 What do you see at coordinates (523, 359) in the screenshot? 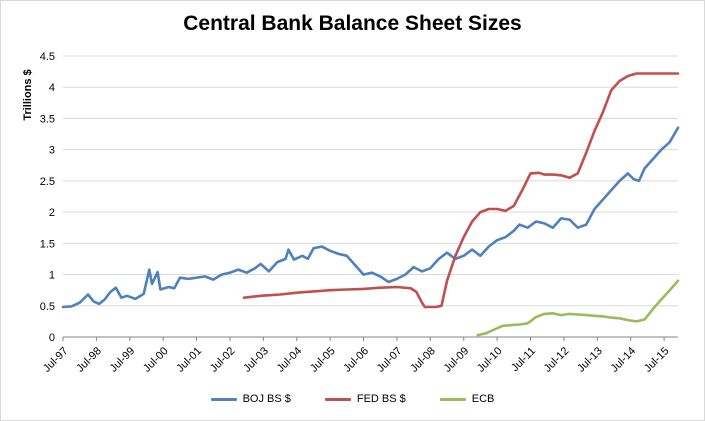
I see `x-tick-label: Jul-11` at bounding box center [523, 359].